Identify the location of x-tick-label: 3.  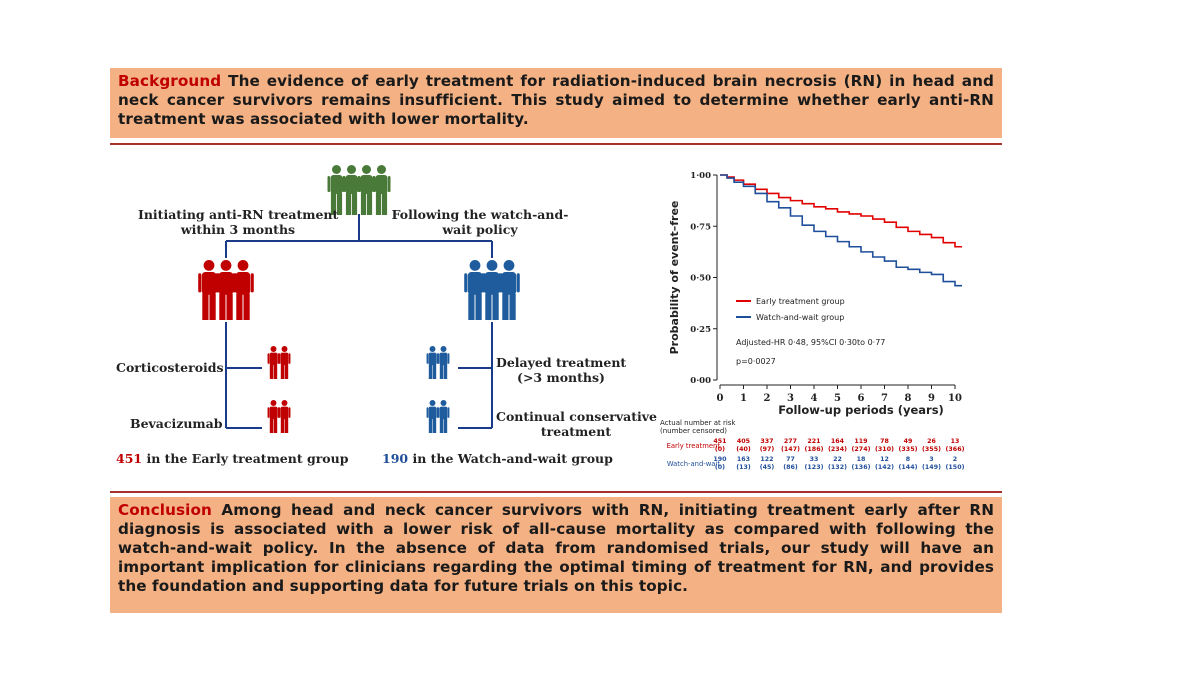
(790, 398).